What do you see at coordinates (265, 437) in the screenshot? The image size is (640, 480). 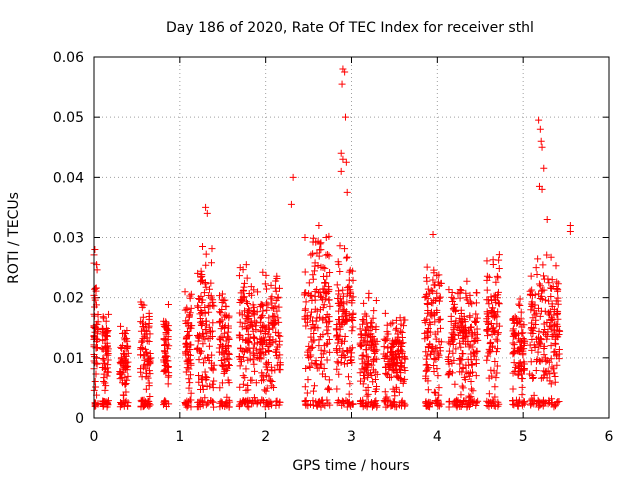 I see `x-tick-label: 2` at bounding box center [265, 437].